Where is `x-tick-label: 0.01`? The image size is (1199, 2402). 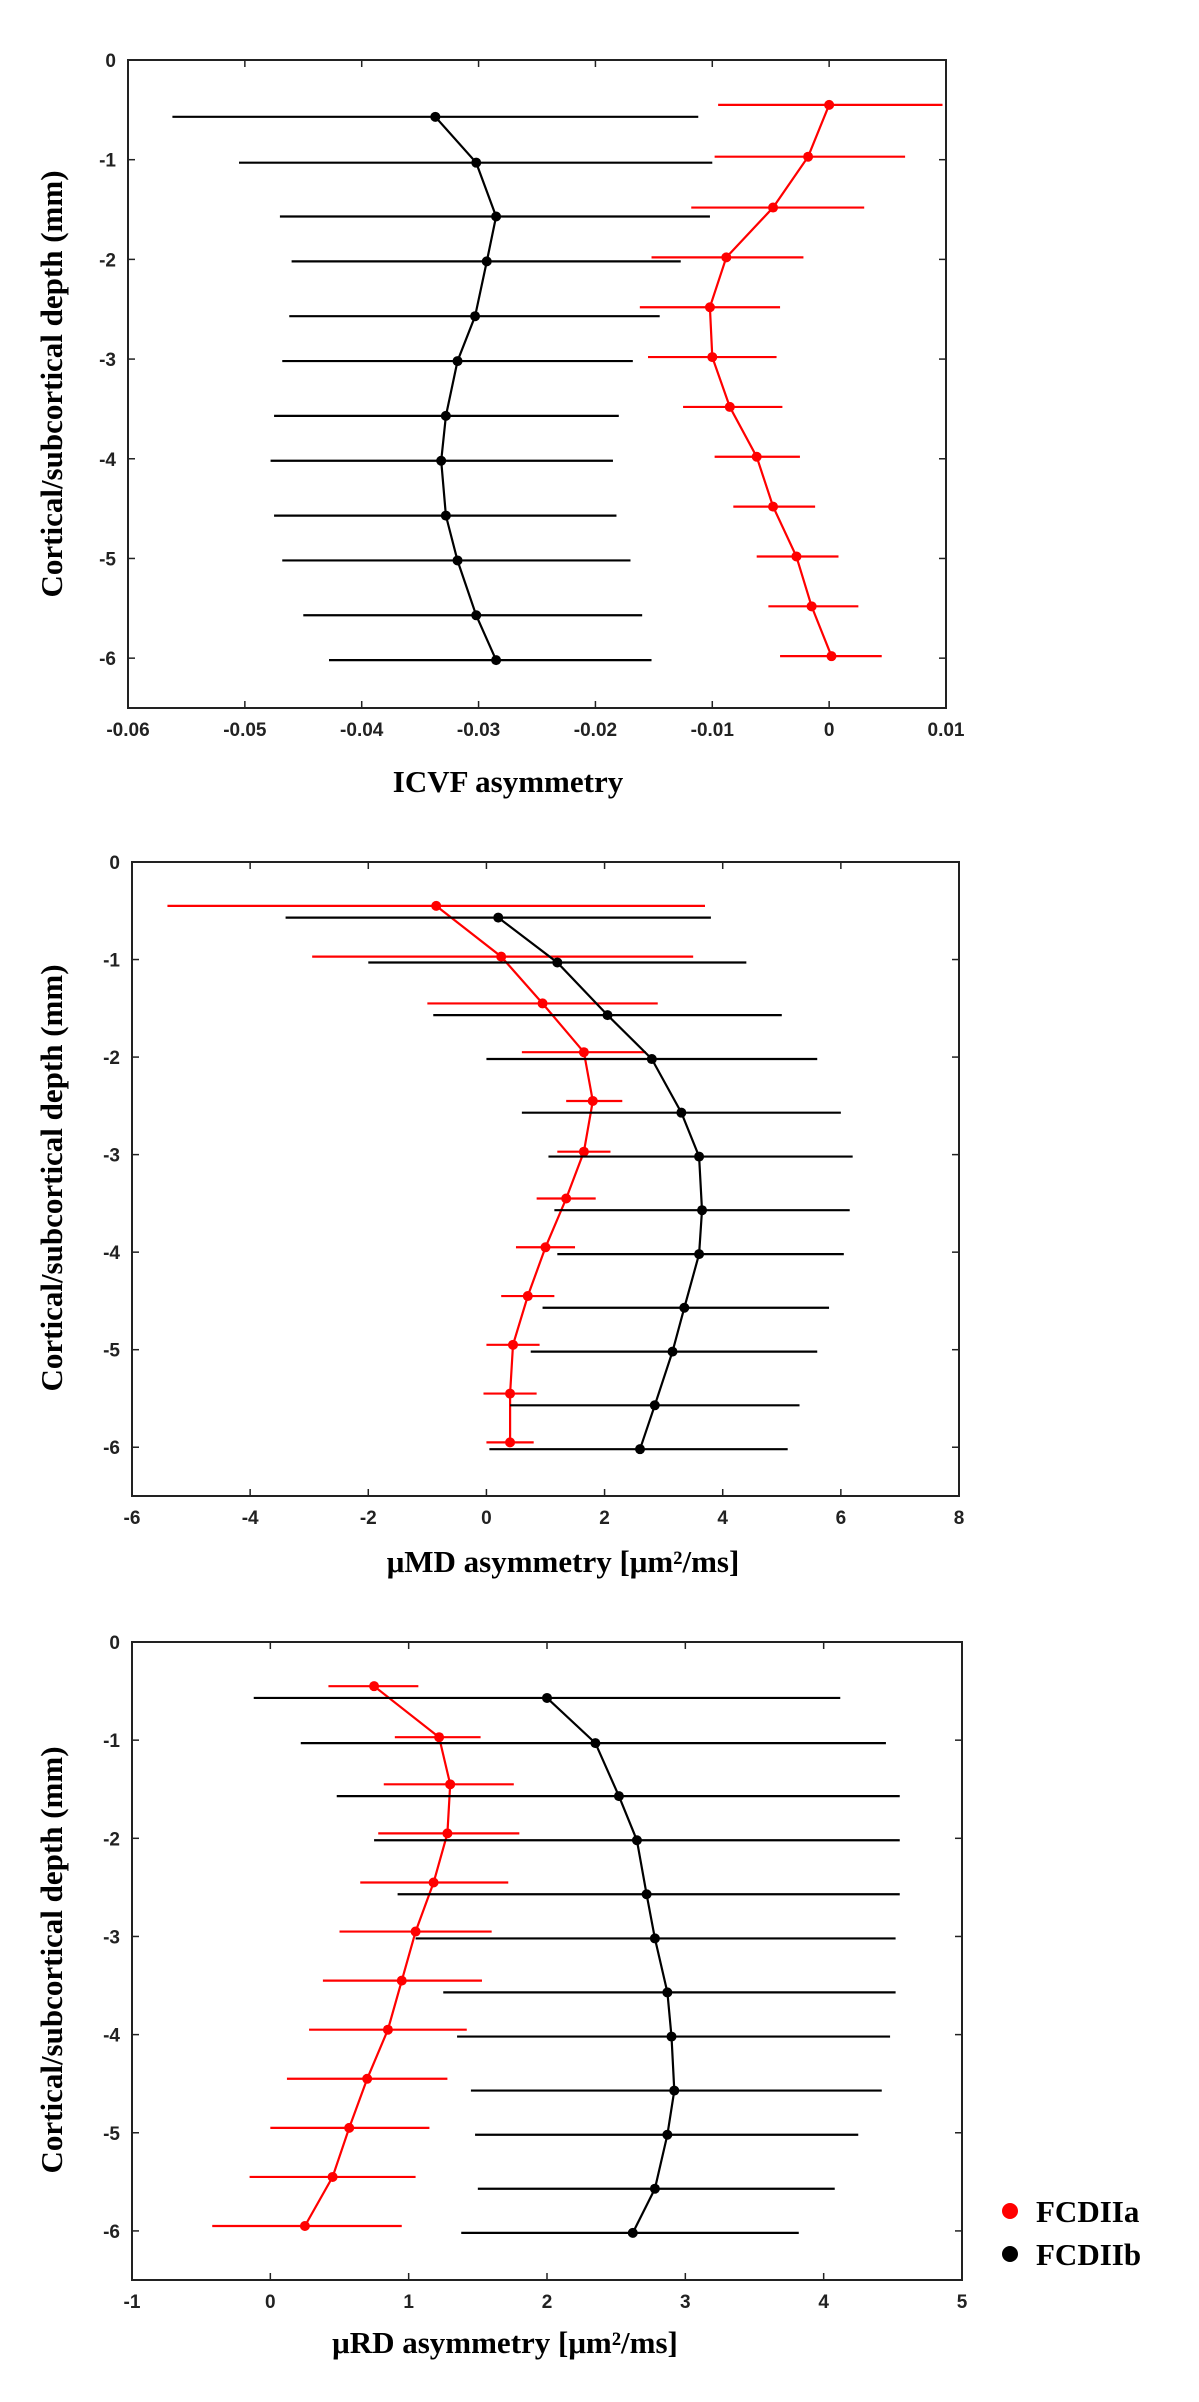 x-tick-label: 0.01 is located at coordinates (946, 730).